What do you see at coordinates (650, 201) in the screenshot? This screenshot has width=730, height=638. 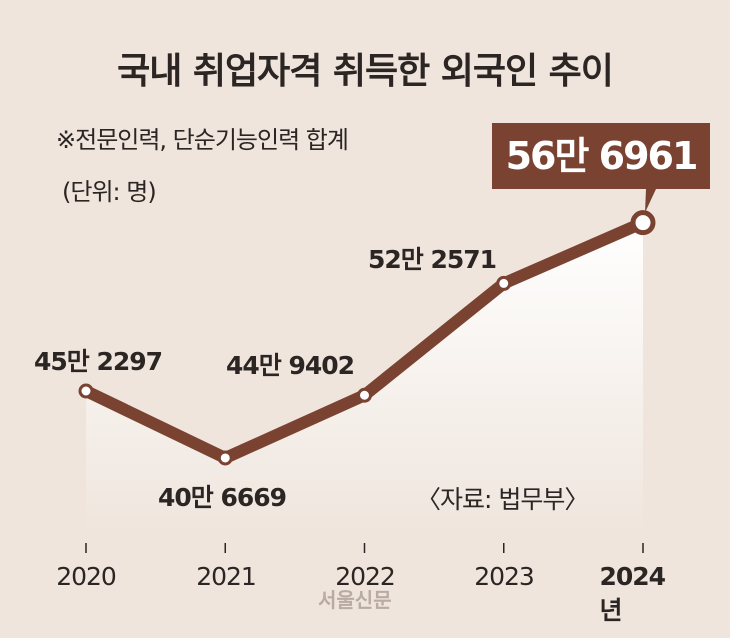 I see `highlight-pointer` at bounding box center [650, 201].